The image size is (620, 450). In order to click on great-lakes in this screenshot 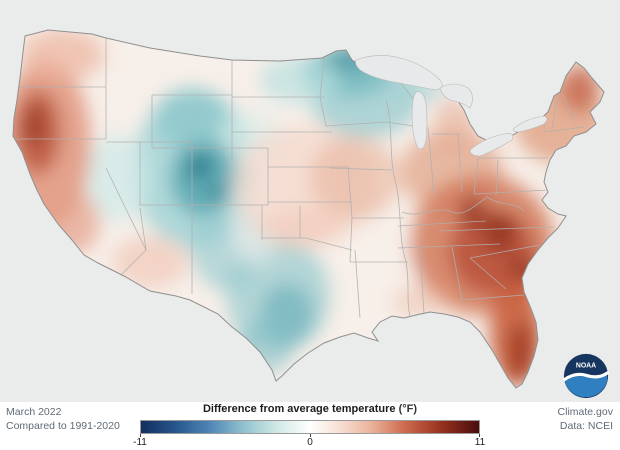, I will do `click(451, 106)`.